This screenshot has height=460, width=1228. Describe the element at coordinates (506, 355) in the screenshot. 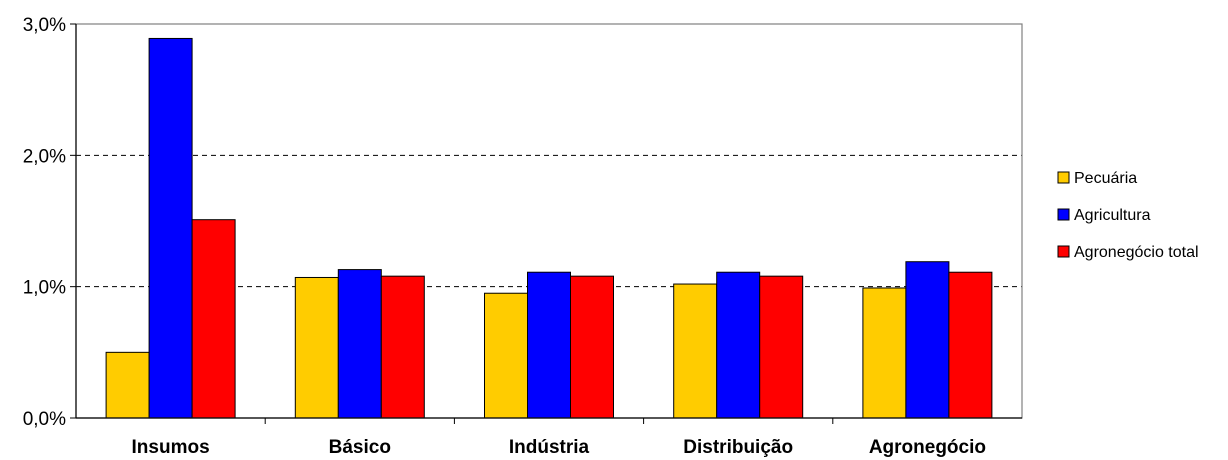

I see `bar-pecuária-indústria` at that location.